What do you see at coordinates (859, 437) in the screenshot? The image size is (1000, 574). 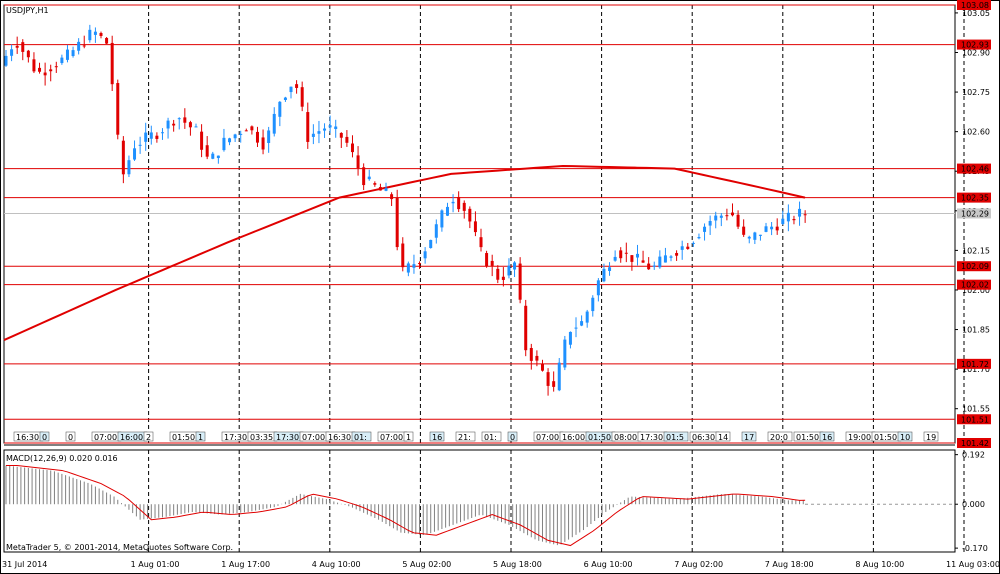 I see `info-marker-label: 19:00` at bounding box center [859, 437].